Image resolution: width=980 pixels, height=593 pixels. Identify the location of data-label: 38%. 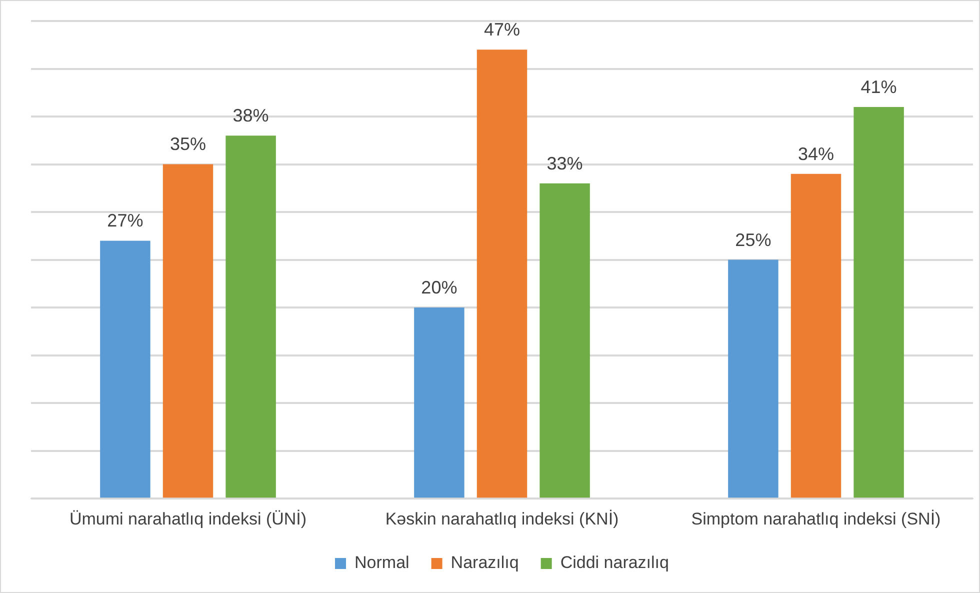
(250, 116).